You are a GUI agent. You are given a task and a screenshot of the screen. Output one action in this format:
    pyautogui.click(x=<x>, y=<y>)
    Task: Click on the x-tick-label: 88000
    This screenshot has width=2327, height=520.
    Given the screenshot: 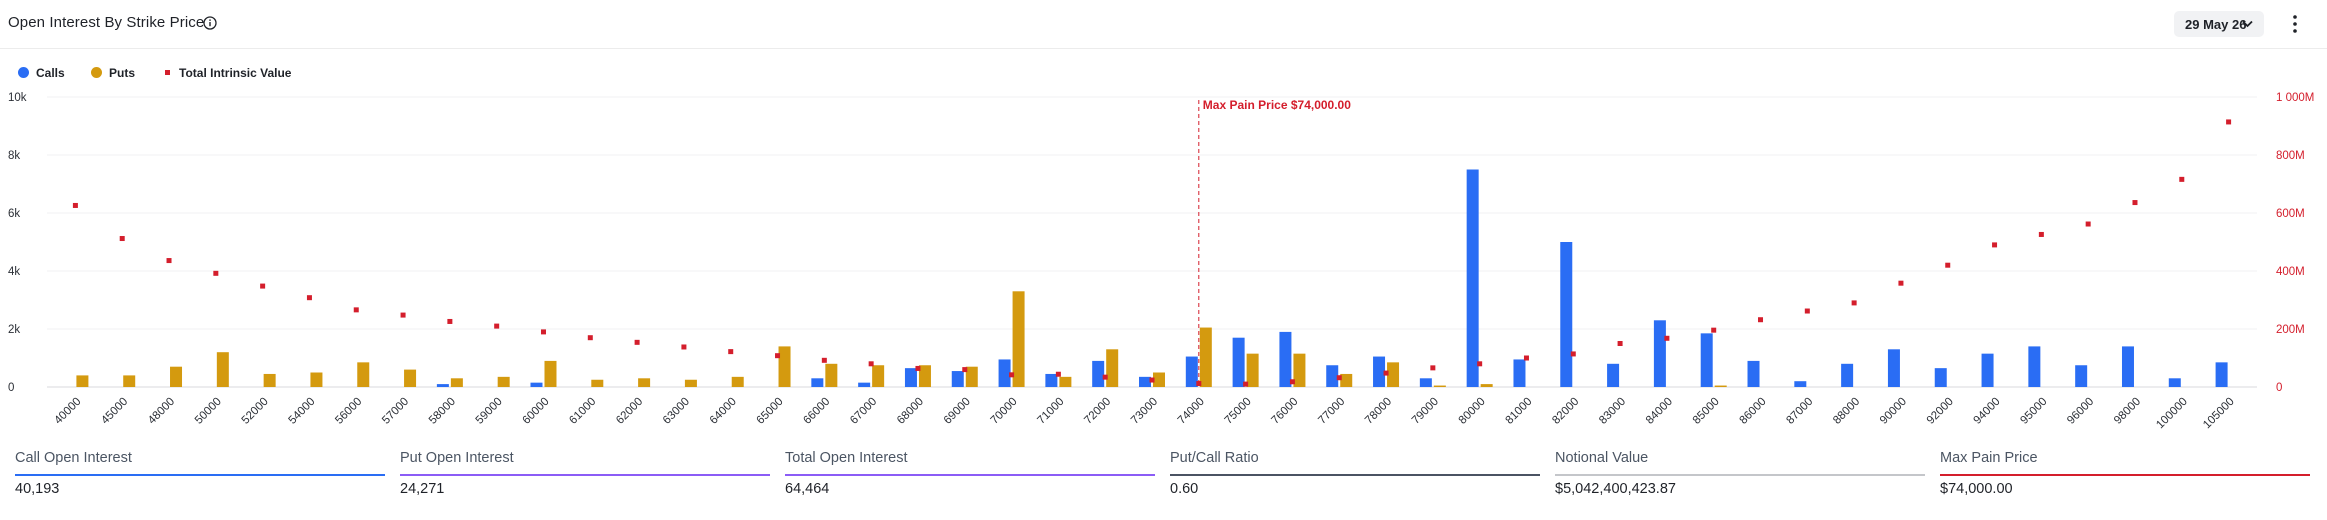 What is the action you would take?
    pyautogui.click(x=1846, y=411)
    